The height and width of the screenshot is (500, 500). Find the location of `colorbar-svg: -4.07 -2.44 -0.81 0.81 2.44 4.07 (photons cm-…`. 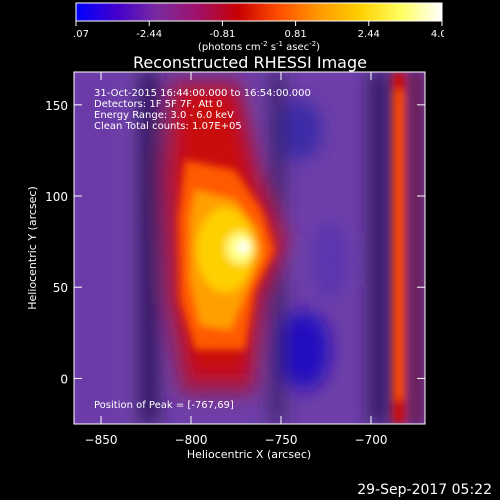

colorbar-svg: -4.07 -2.44 -0.81 0.81 2.44 4.07 (photons cm-… is located at coordinates (259, 27).